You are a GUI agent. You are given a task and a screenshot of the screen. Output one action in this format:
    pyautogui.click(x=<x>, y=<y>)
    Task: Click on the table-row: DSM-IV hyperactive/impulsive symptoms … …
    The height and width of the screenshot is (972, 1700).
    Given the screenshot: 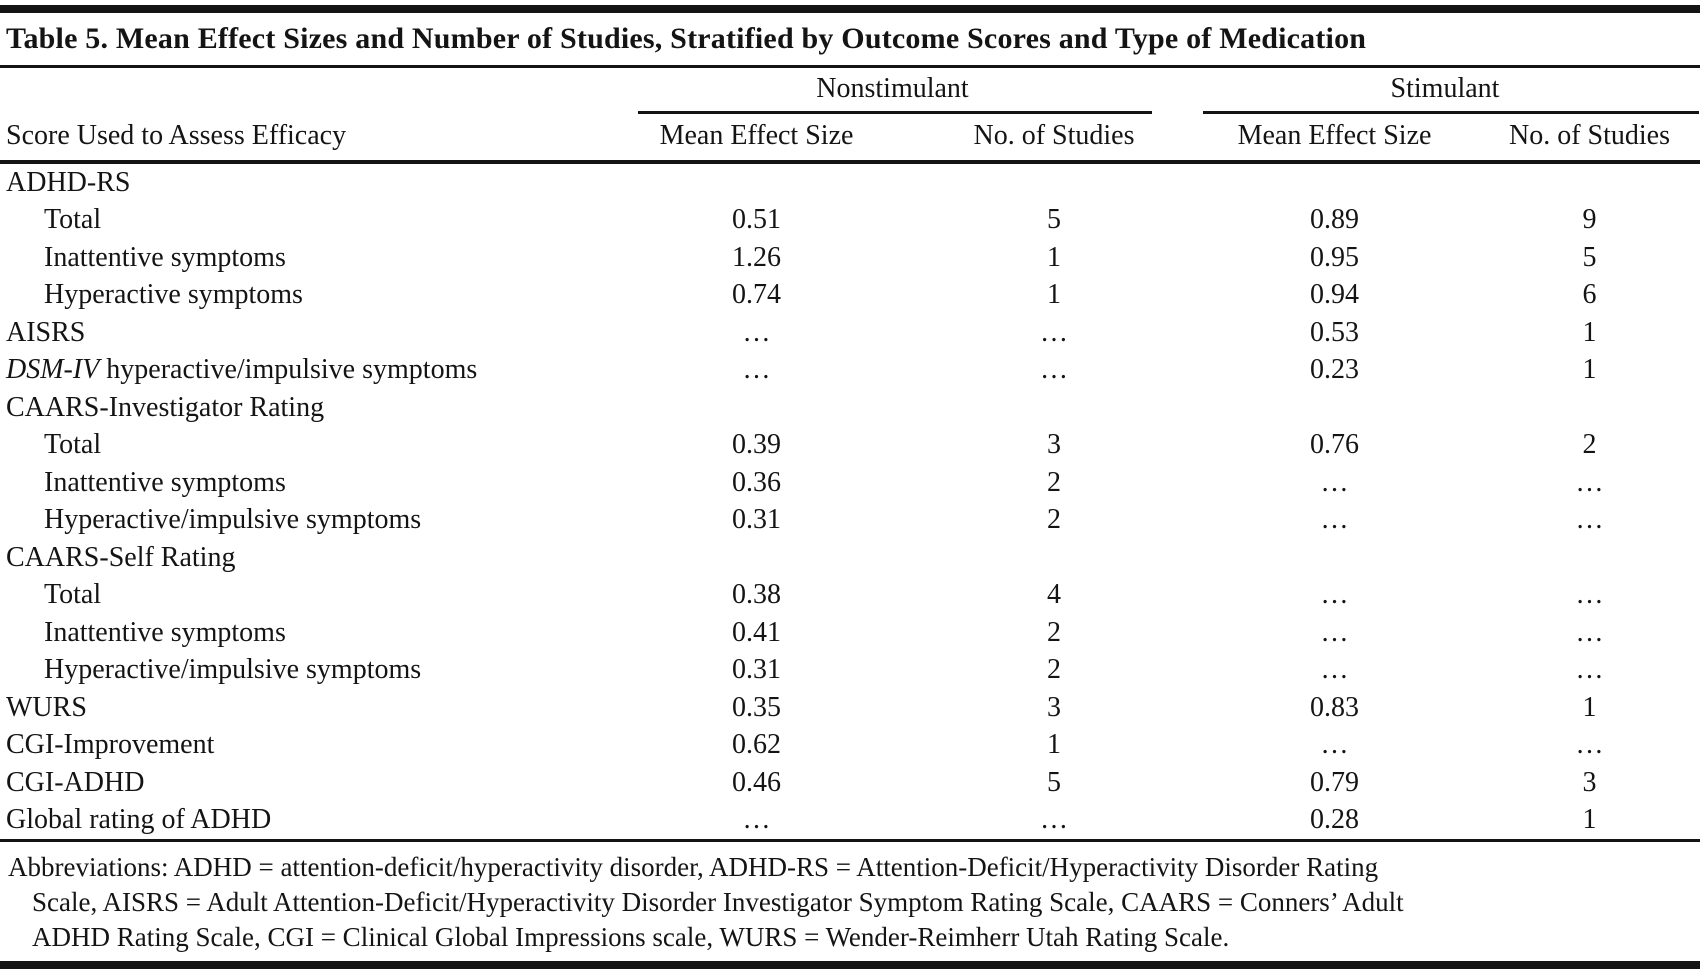 What is the action you would take?
    pyautogui.click(x=850, y=371)
    